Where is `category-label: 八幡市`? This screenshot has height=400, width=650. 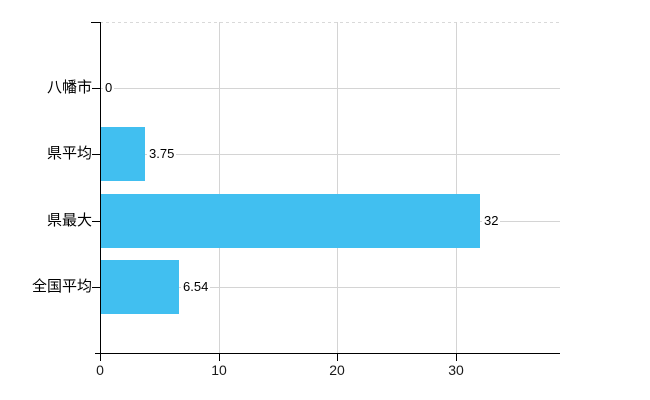
category-label: 八幡市 is located at coordinates (69, 87).